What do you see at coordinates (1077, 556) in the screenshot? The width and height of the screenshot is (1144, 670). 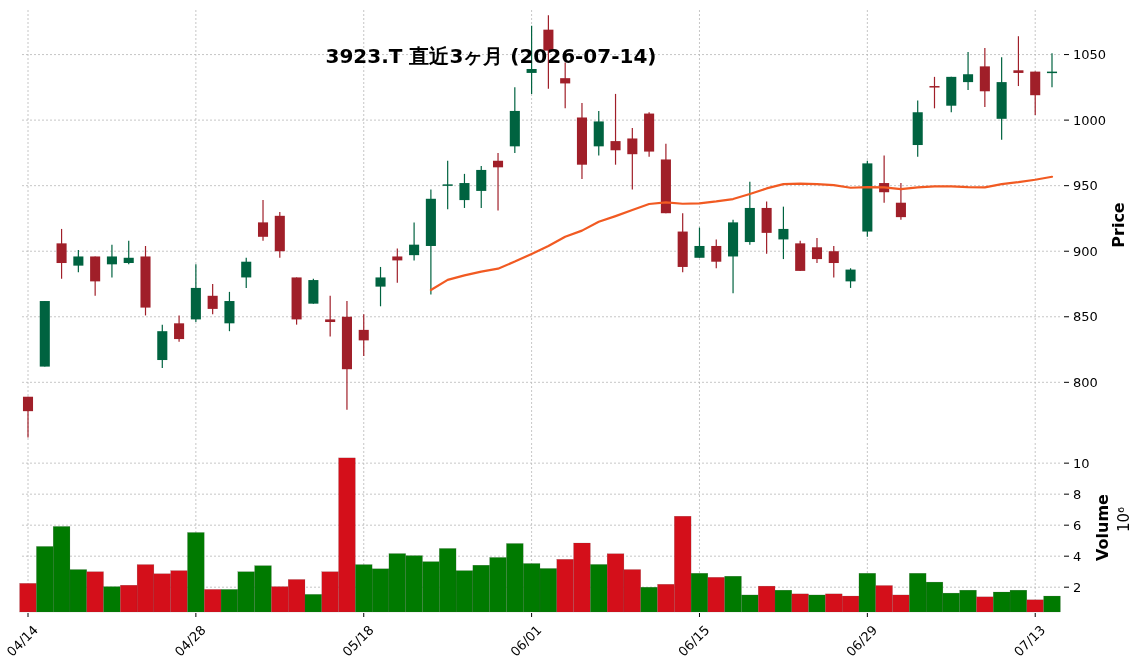 I see `ytick: 4` at bounding box center [1077, 556].